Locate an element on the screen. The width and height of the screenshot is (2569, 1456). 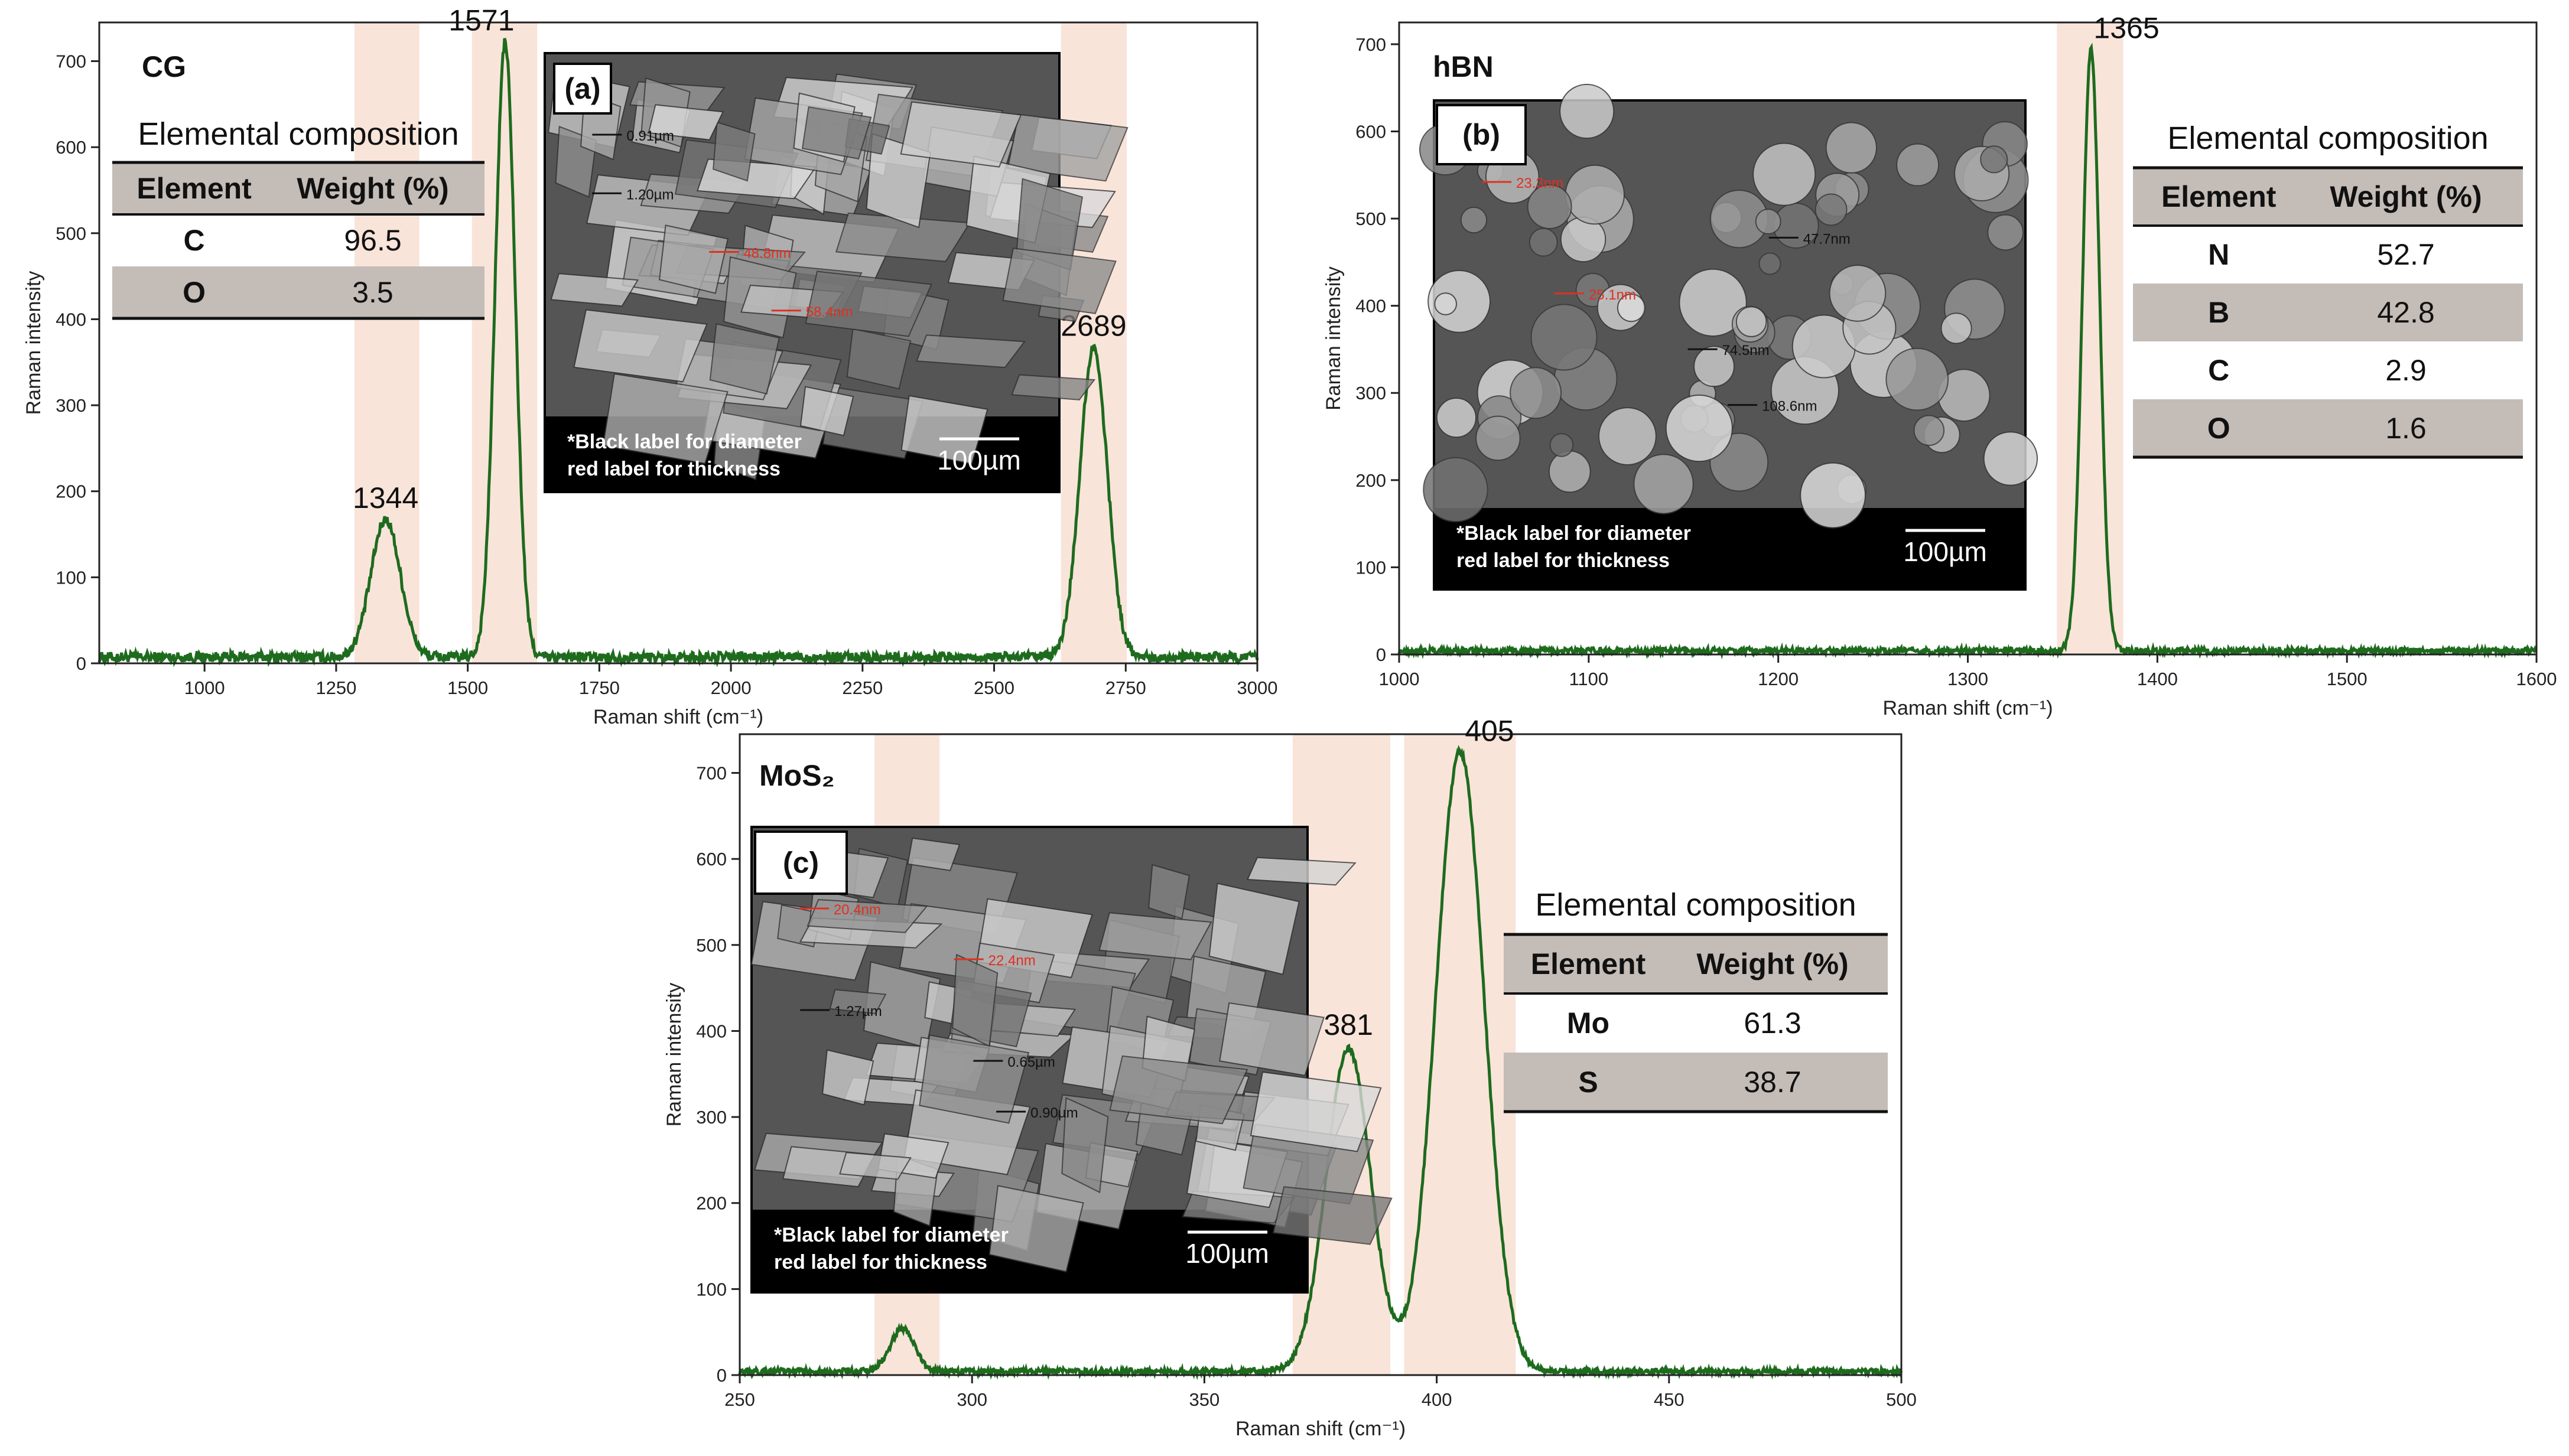
sem-measurement-label: 1.20µm is located at coordinates (650, 195).